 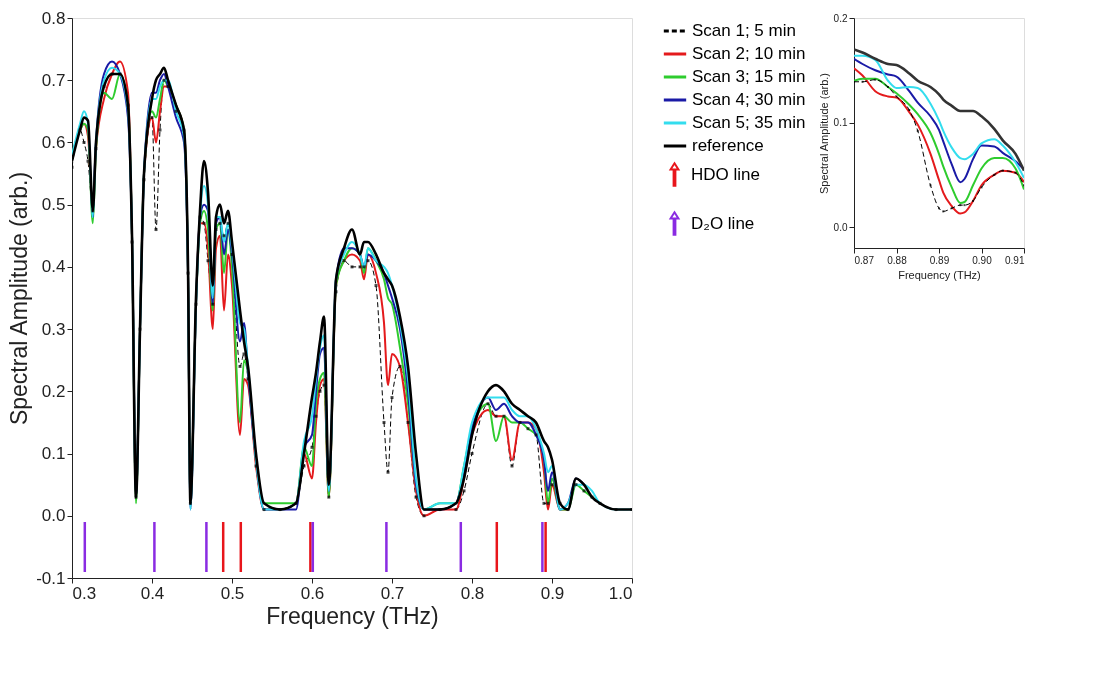 I want to click on x-tick-label: 0.8, so click(x=472, y=593).